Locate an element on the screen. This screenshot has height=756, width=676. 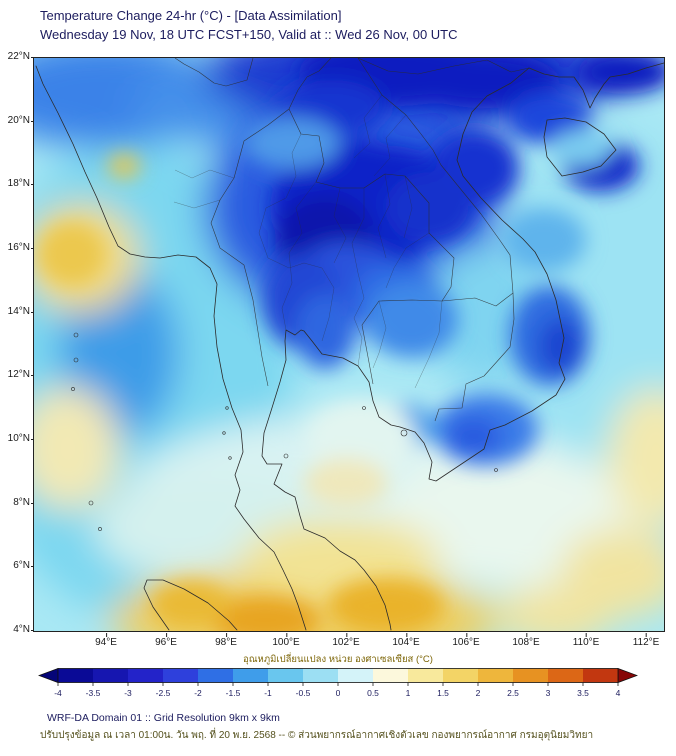
colorbar-tick: 2.5 is located at coordinates (513, 693).